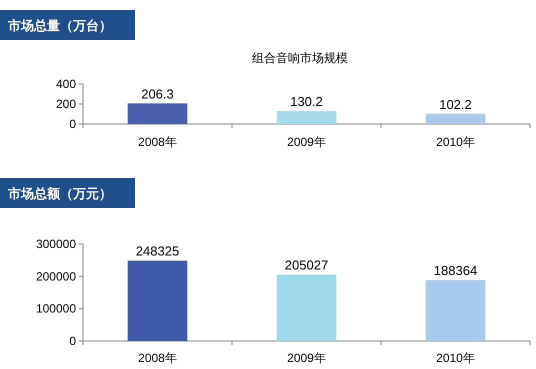 This screenshot has height=369, width=536. Describe the element at coordinates (56, 309) in the screenshot. I see `y-tick-label: 100000` at that location.